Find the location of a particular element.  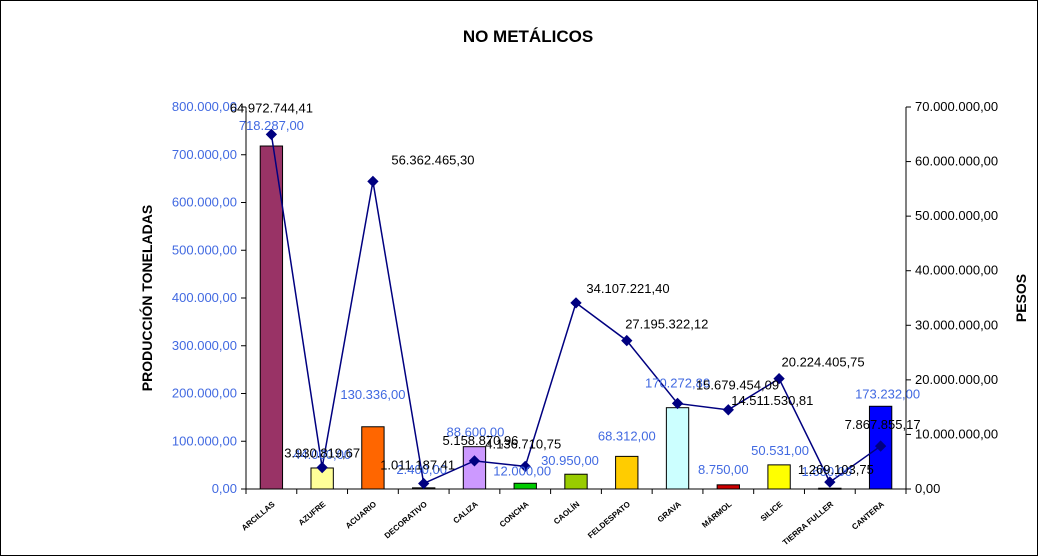

y2-tick-label: 10.000.000,00 is located at coordinates (956, 433).